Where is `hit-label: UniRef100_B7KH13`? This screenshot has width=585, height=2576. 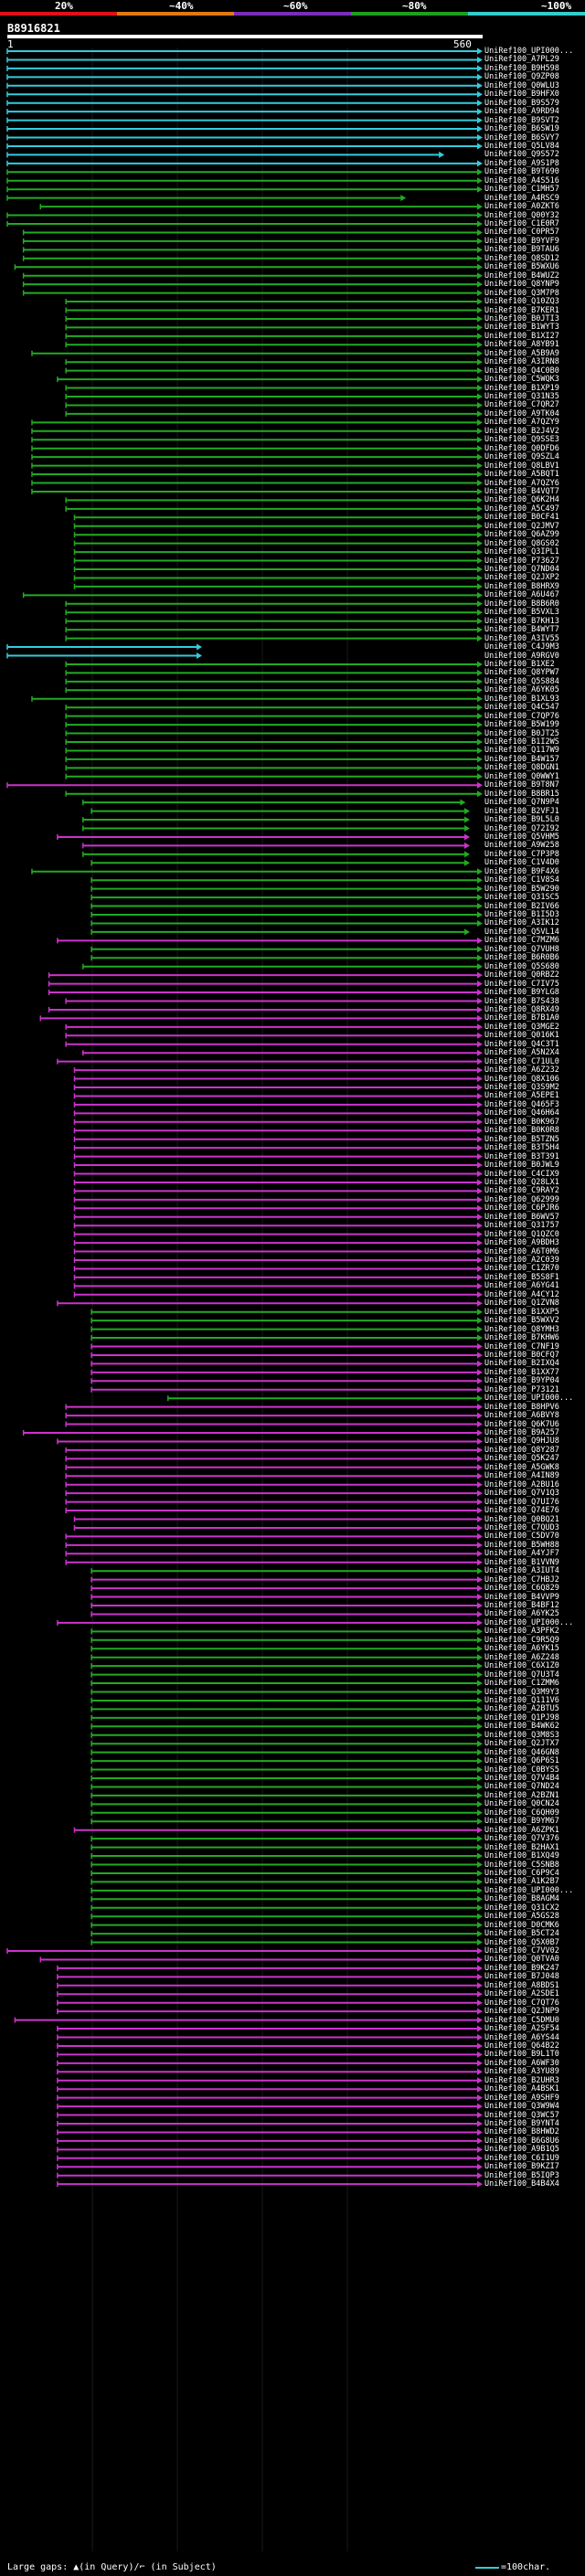 hit-label: UniRef100_B7KH13 is located at coordinates (521, 621).